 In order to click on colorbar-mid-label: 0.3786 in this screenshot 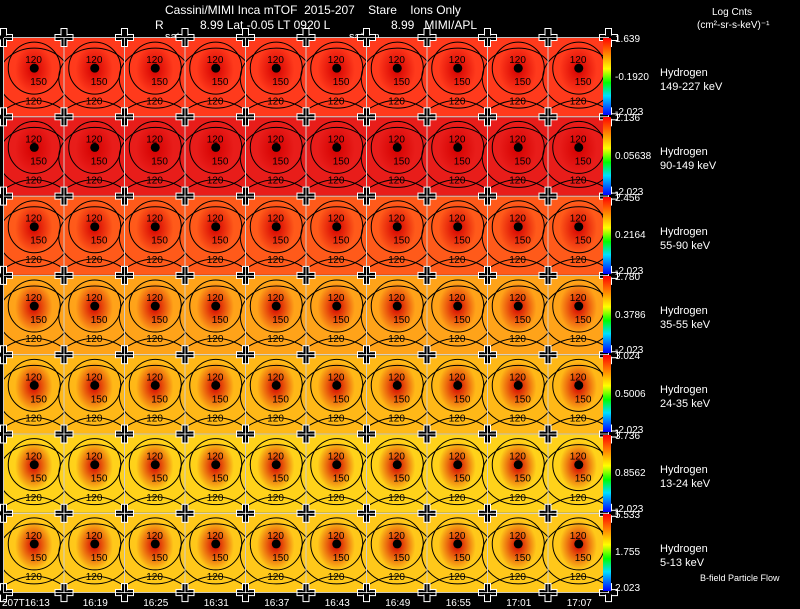, I will do `click(630, 315)`.